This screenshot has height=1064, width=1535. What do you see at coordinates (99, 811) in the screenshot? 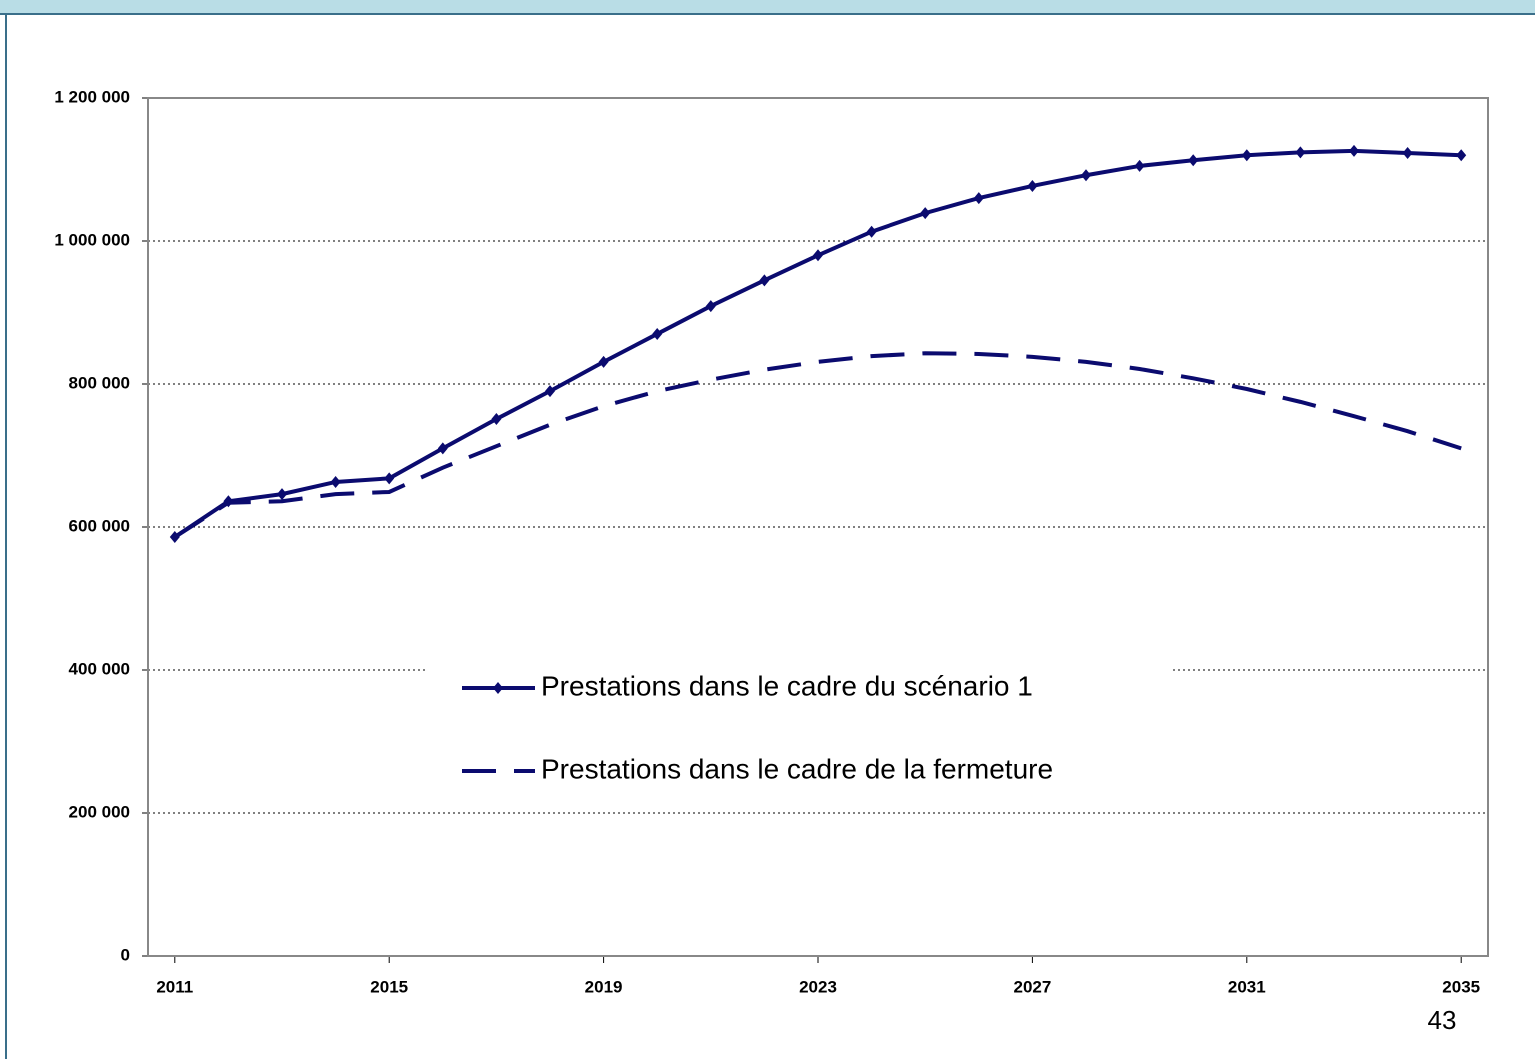
I see `y-tick-label: 200 000` at bounding box center [99, 811].